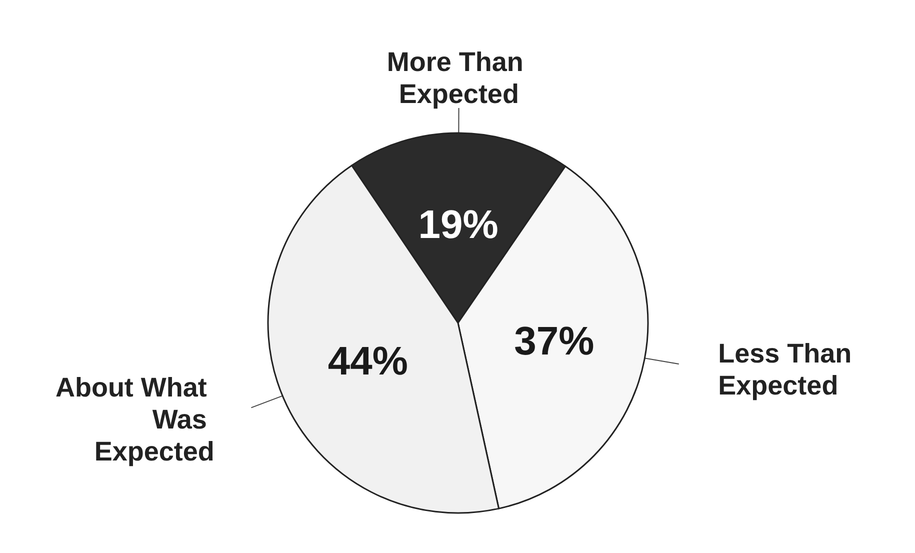  I want to click on slice-label: About What Was Expected, so click(134, 419).